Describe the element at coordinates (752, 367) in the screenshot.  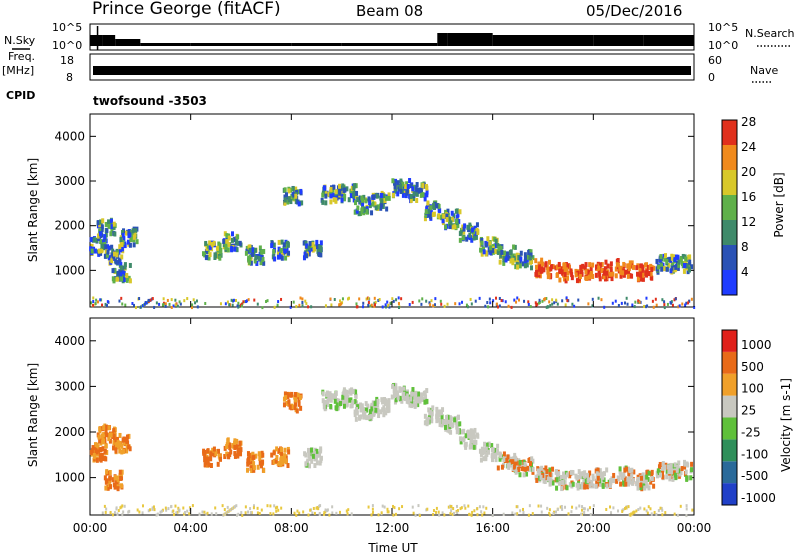
I see `colorbar-tick-label: 500` at that location.